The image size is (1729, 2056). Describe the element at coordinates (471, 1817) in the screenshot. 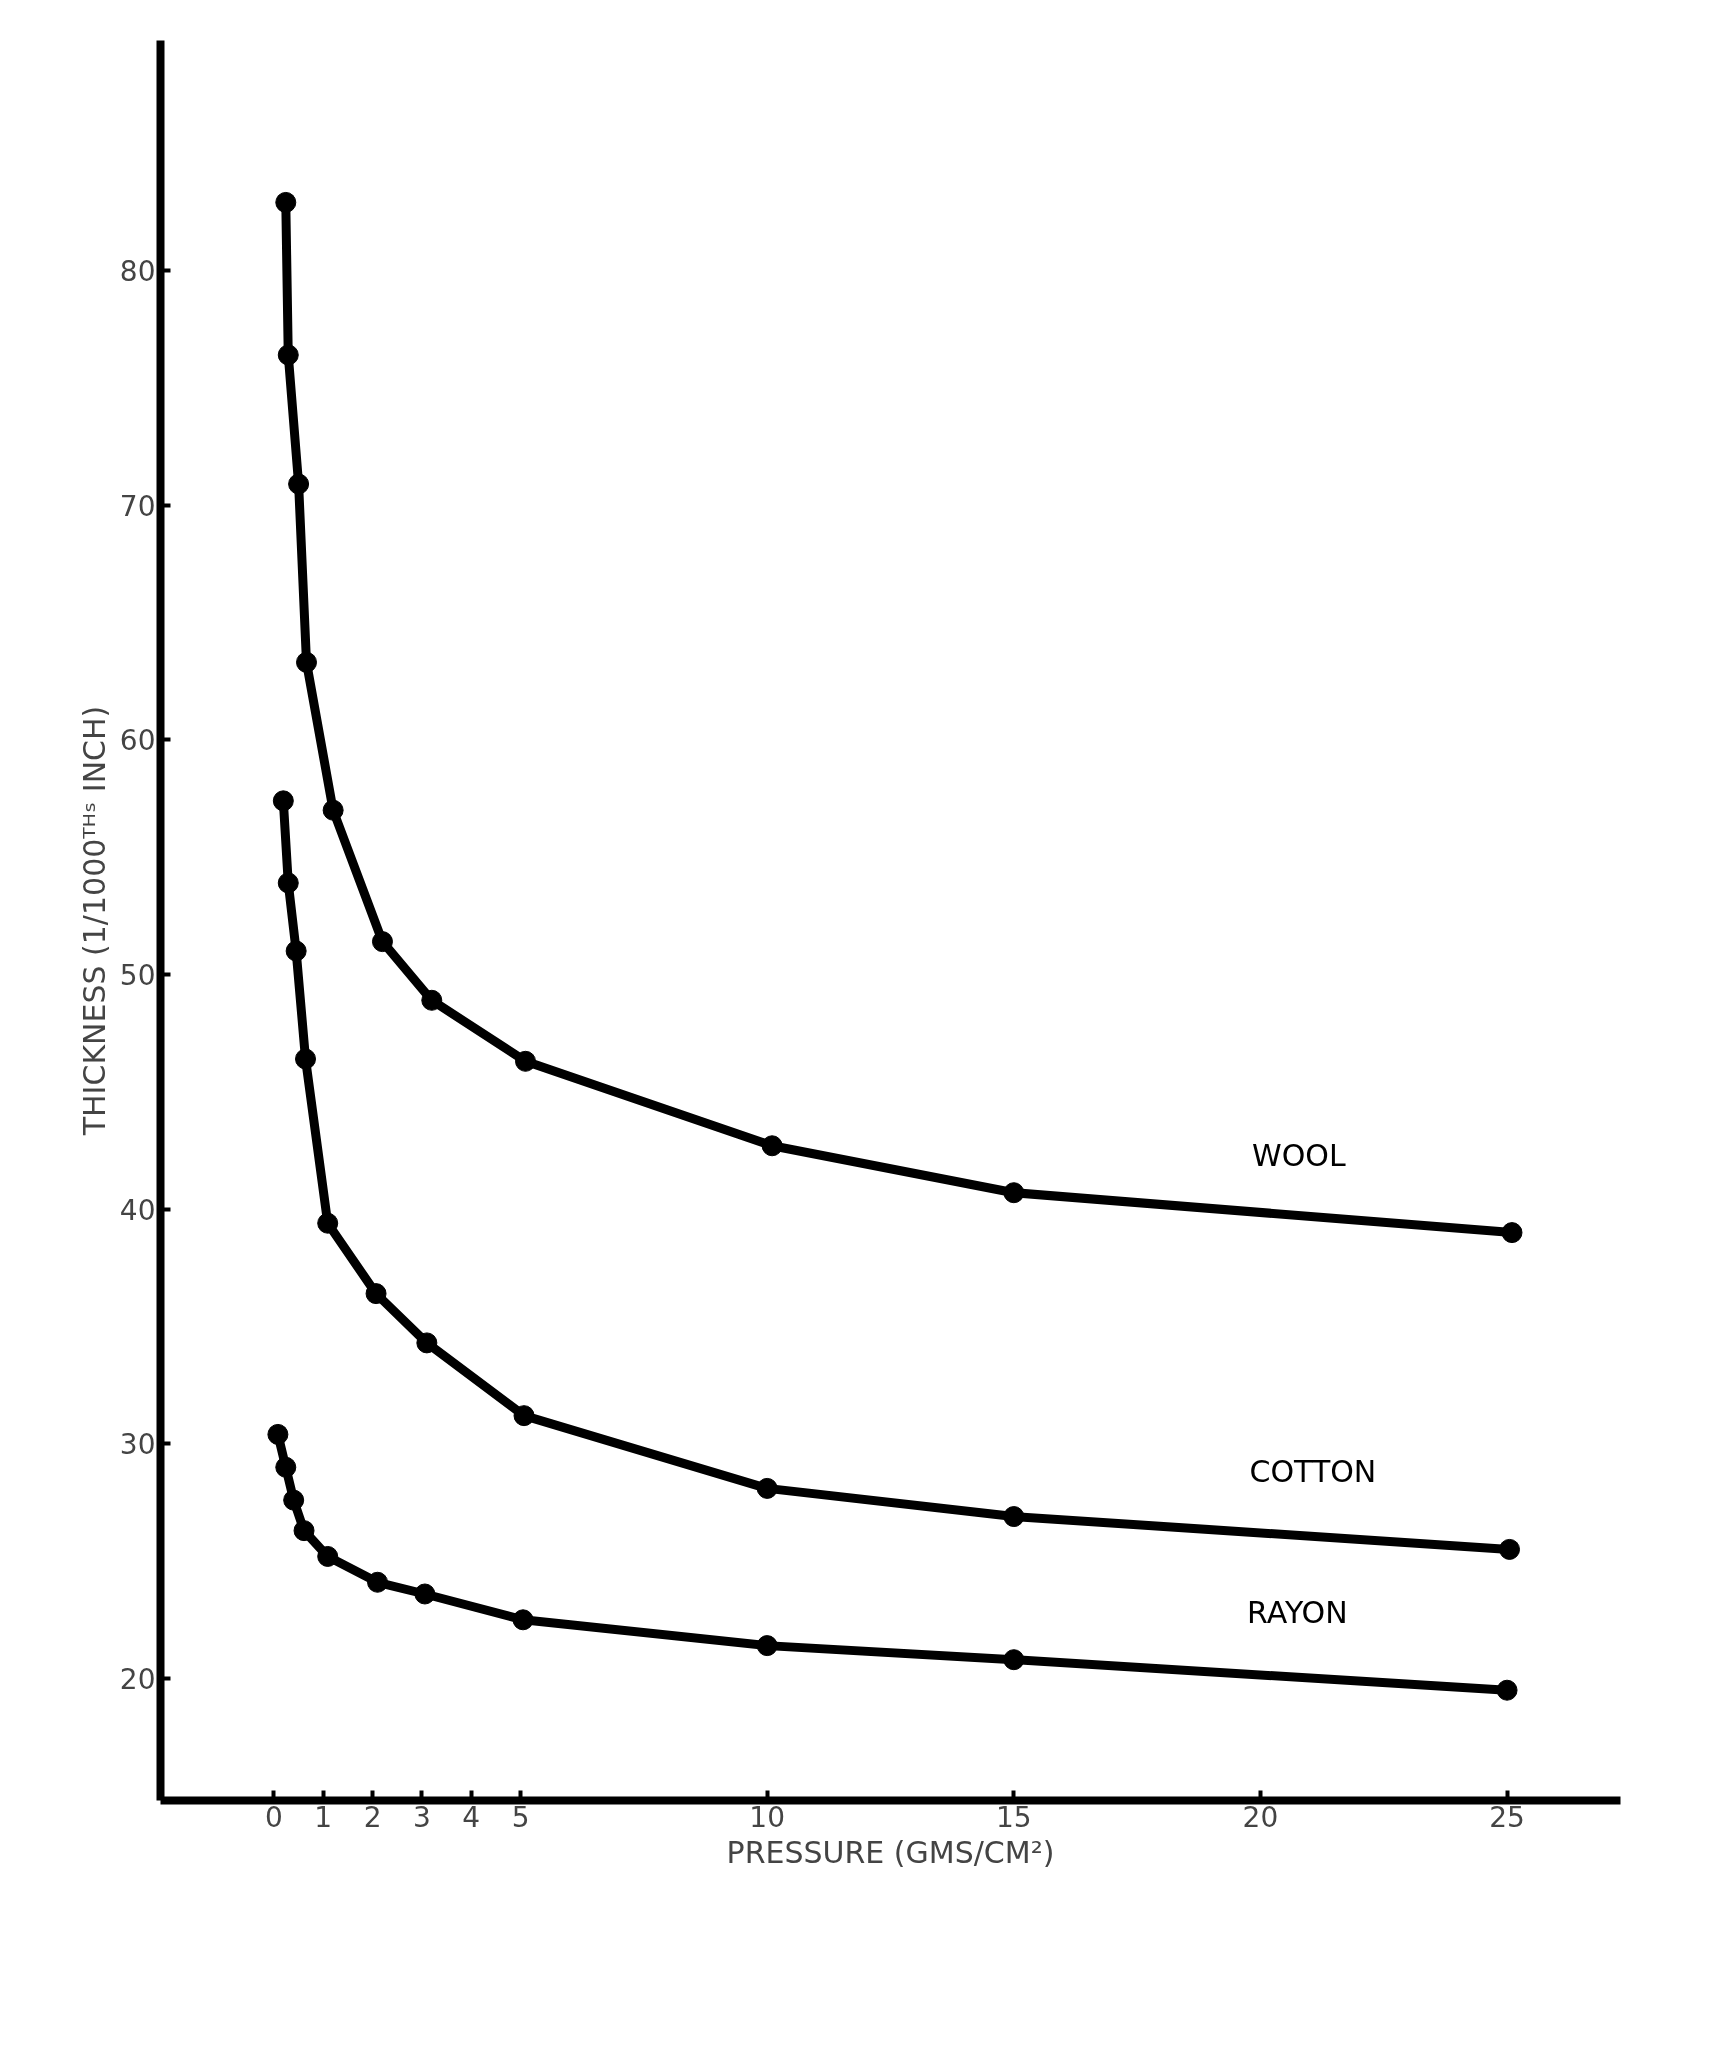

I see `x-tick-label: 4` at that location.